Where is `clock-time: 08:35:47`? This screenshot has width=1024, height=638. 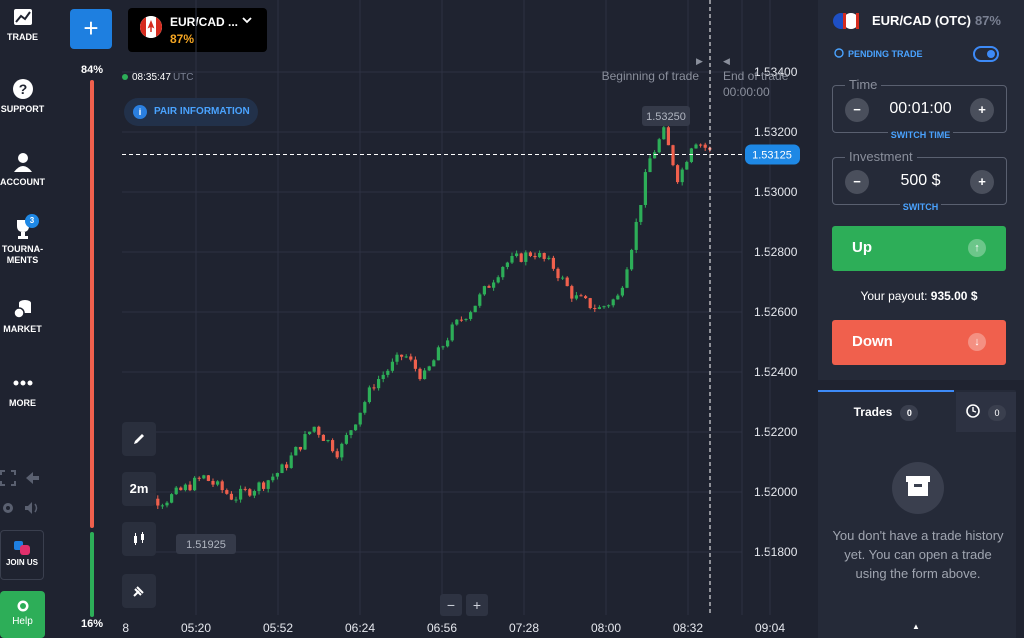
clock-time: 08:35:47 is located at coordinates (151, 77).